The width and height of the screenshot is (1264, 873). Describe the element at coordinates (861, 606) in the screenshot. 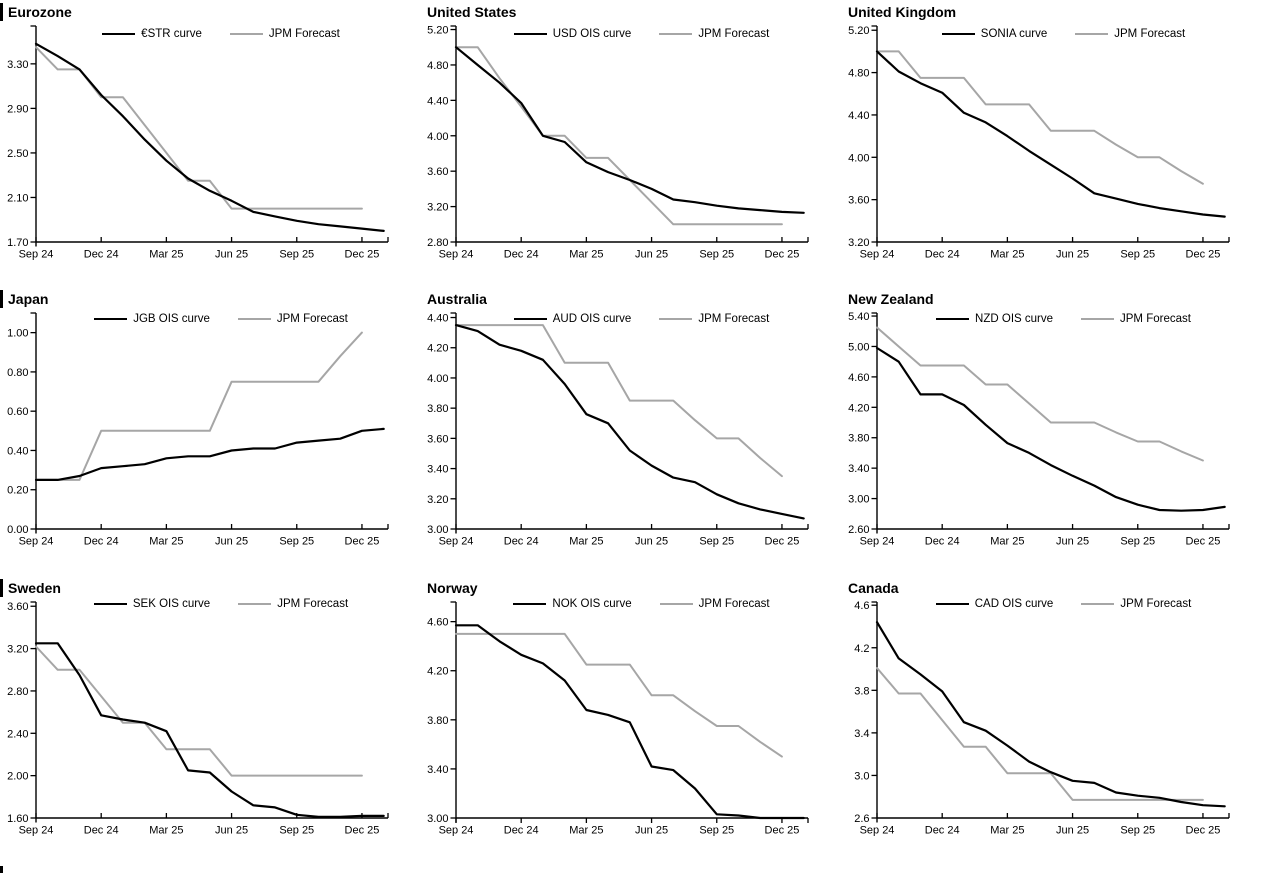

I see `y-tick-label: 4.6` at that location.